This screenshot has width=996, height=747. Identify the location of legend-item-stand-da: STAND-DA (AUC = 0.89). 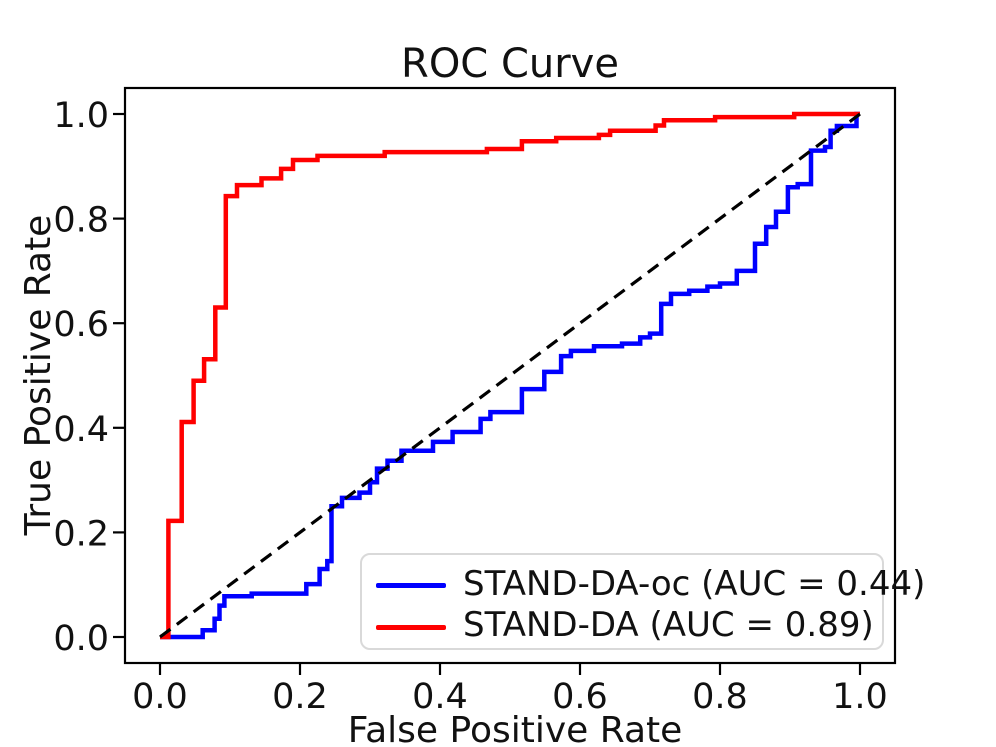
(629, 628).